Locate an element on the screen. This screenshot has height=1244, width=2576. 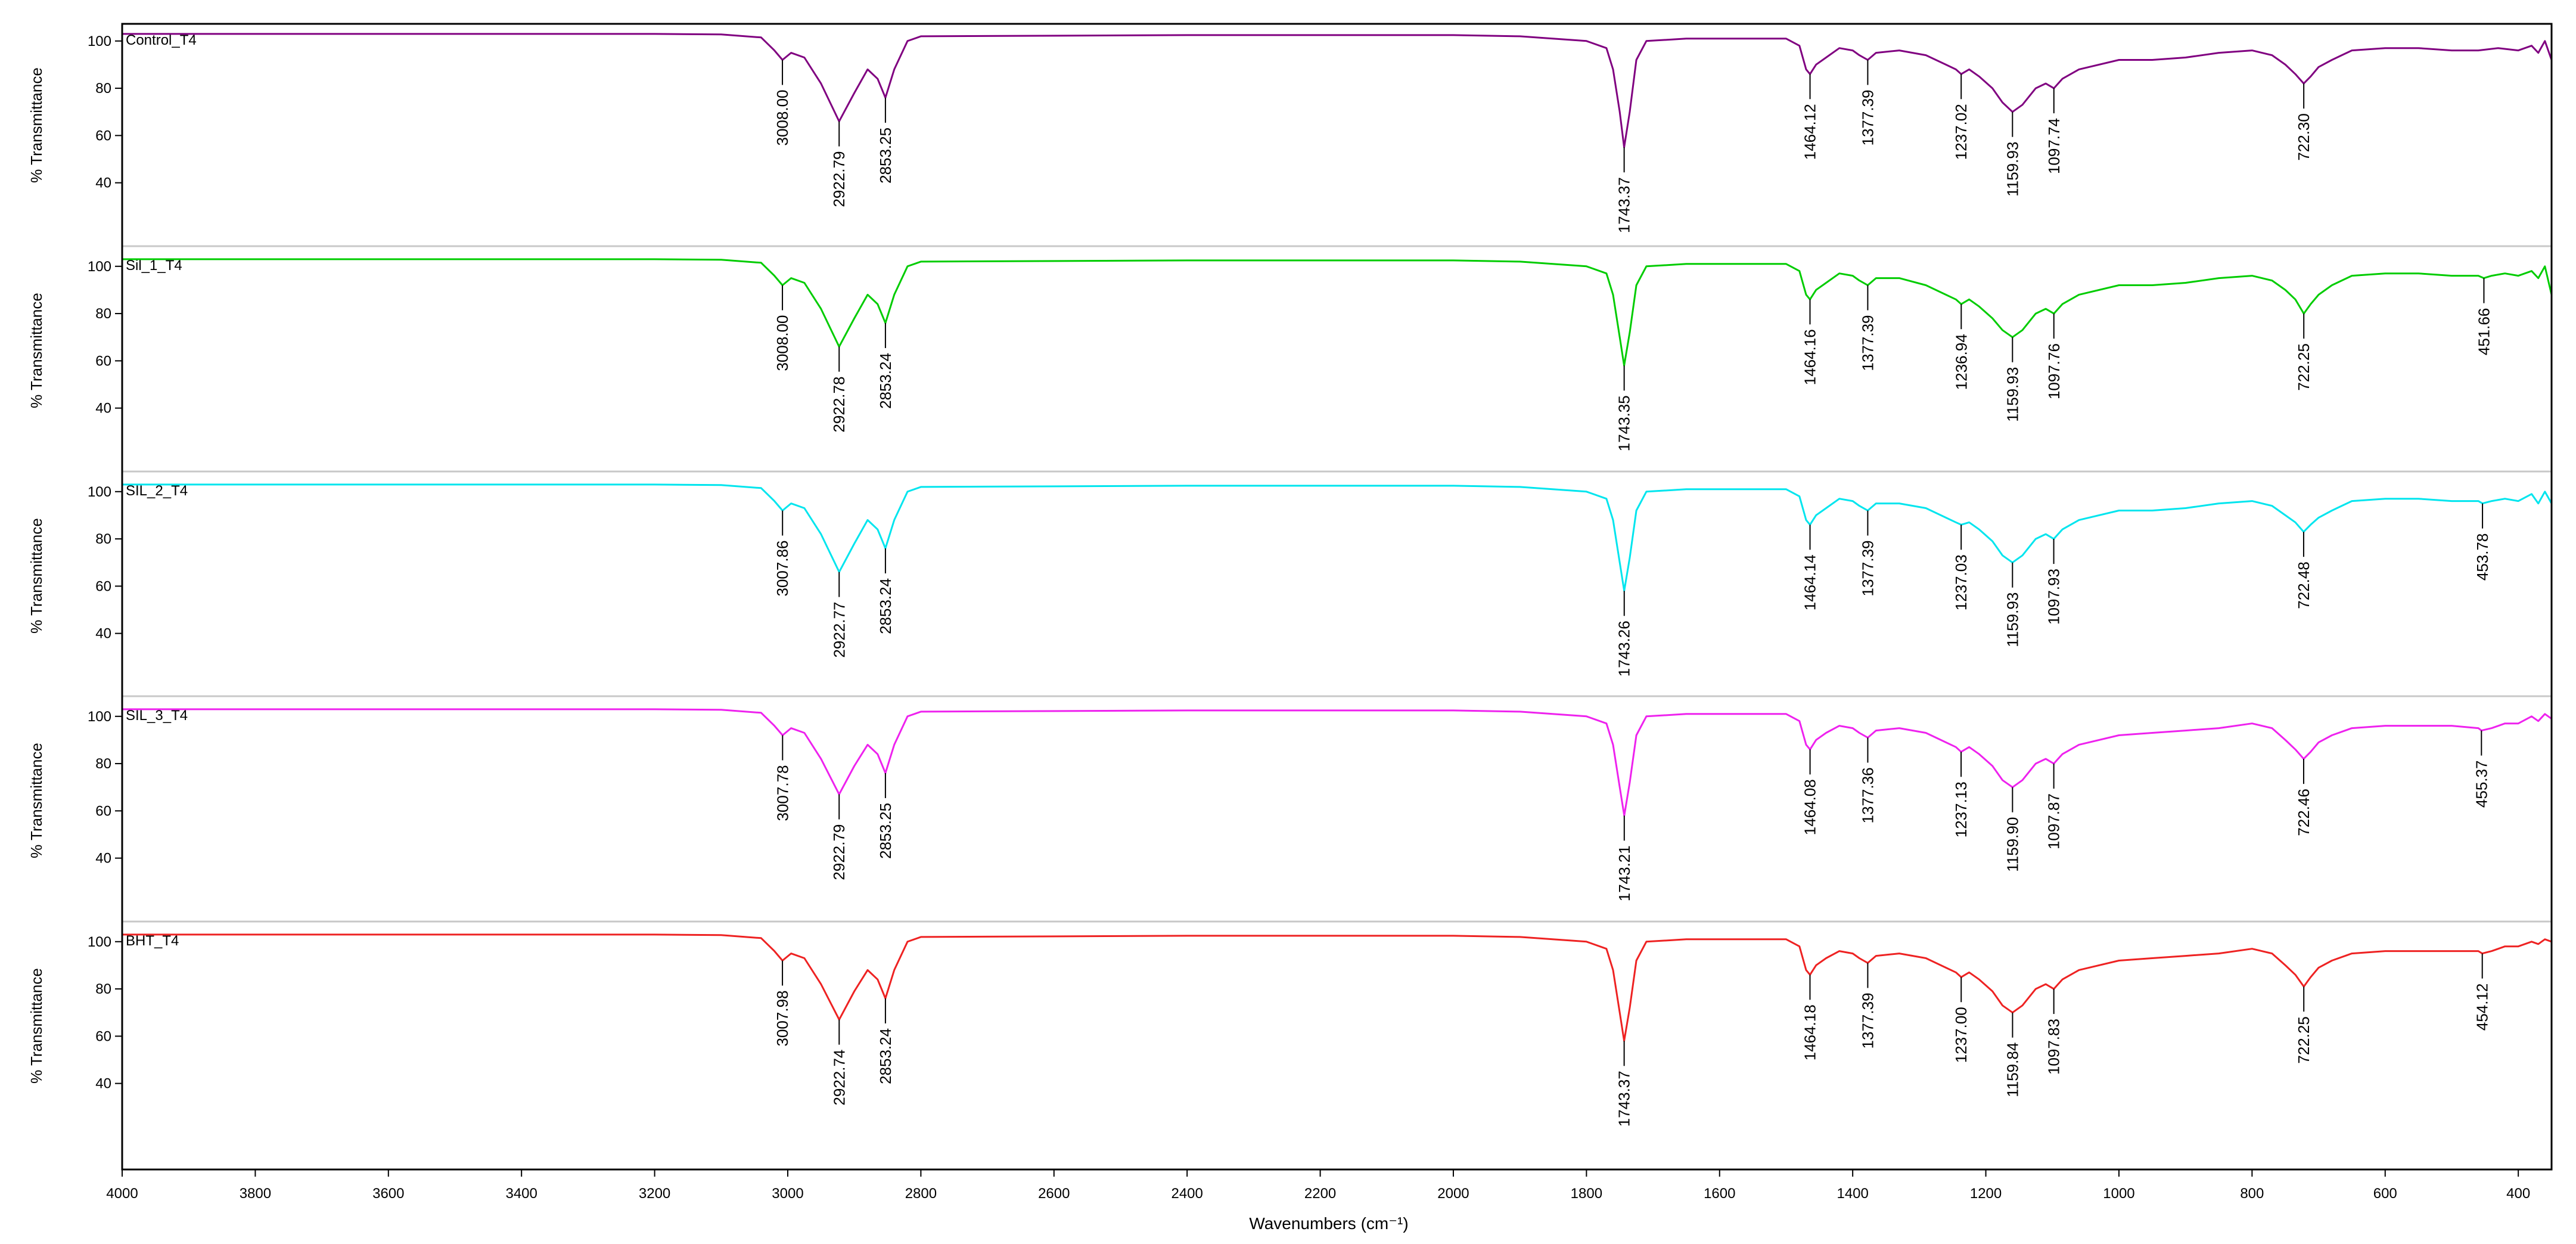
x-tick-label: 3000 is located at coordinates (787, 1194).